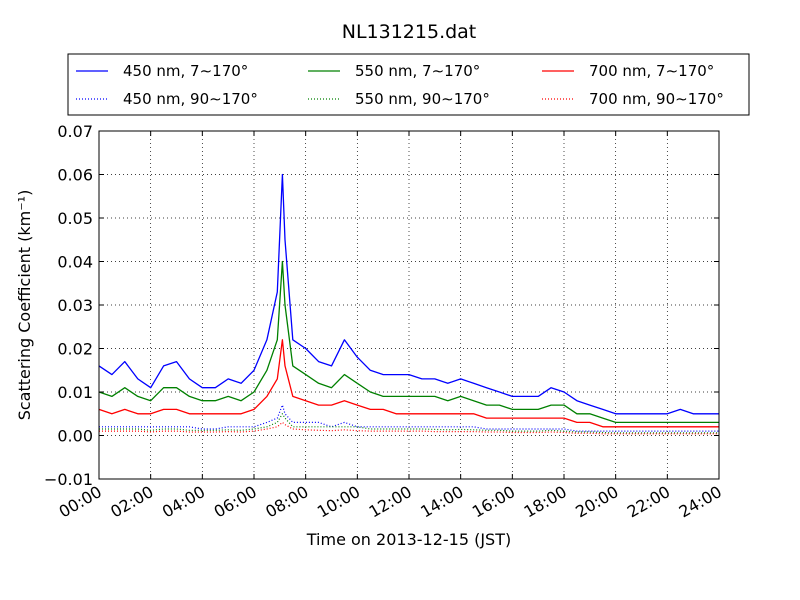  Describe the element at coordinates (417, 71) in the screenshot. I see `legend-label: 550 nm, 7∼170°` at that location.